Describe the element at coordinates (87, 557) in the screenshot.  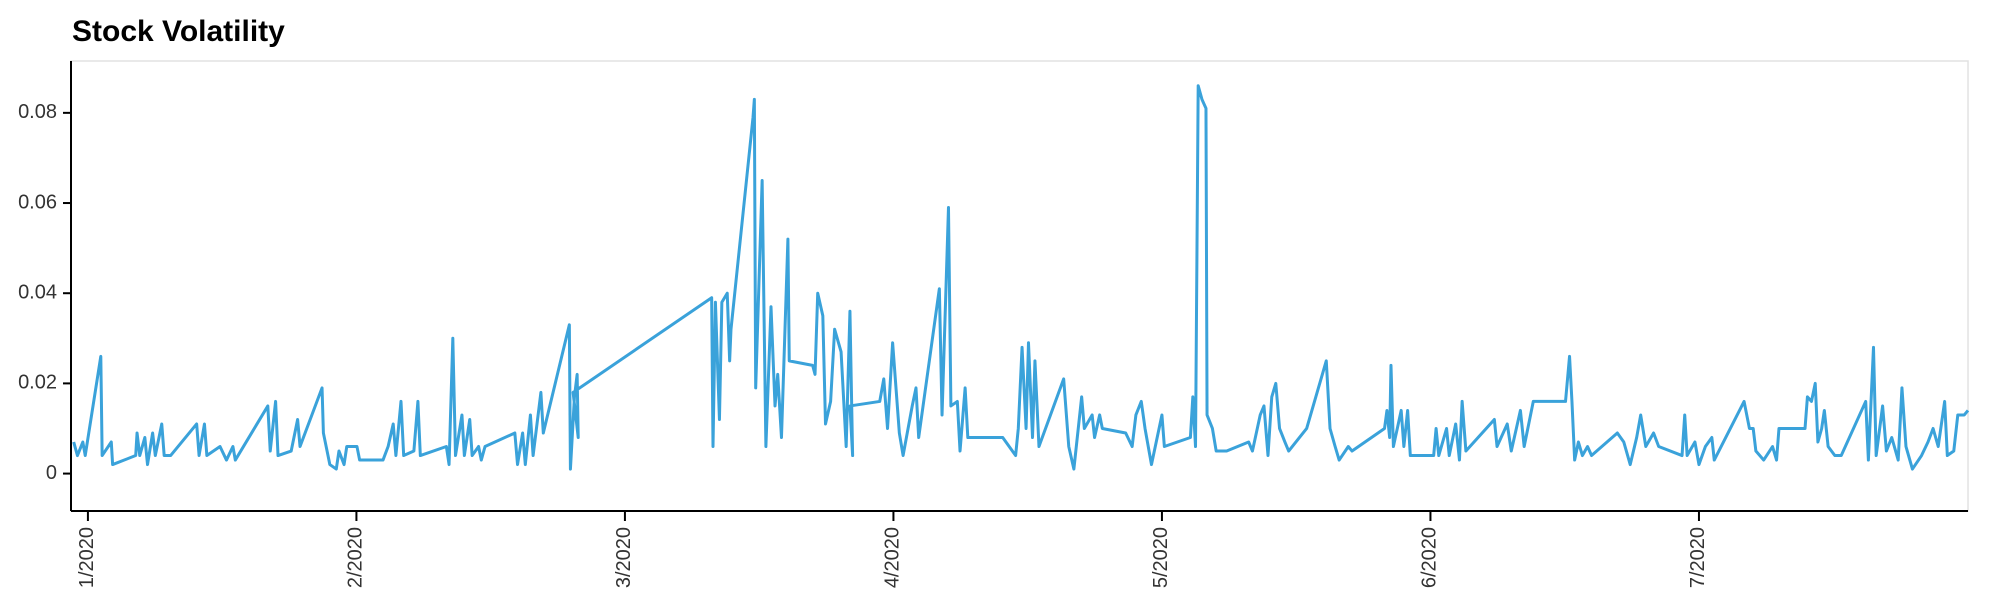
I see `x-tick-label: 1/2020` at that location.